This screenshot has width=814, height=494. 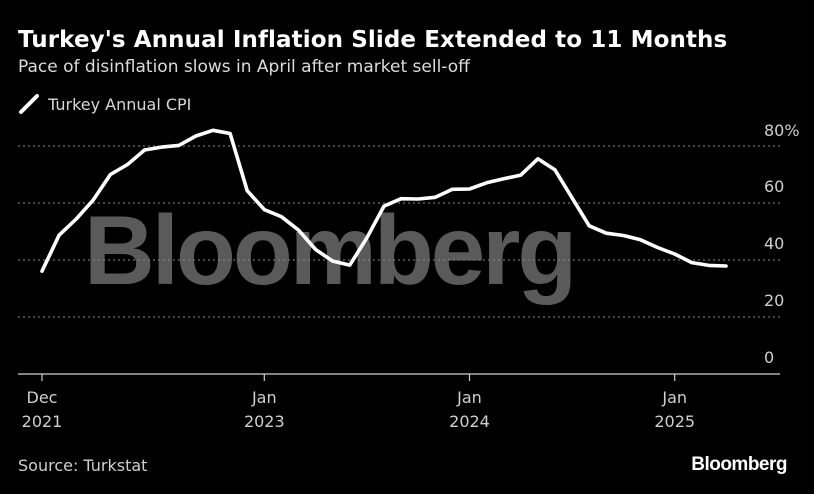 I want to click on legend-label: Turkey Annual CPI, so click(x=120, y=104).